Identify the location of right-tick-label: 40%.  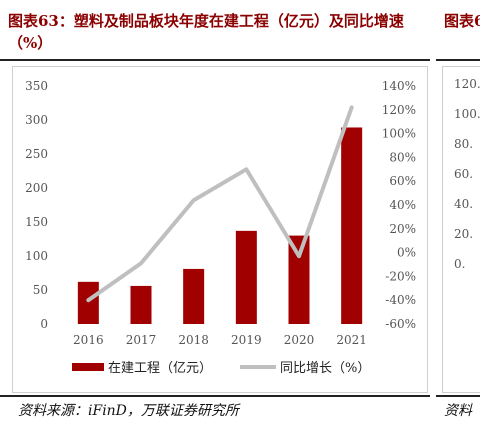
(402, 205).